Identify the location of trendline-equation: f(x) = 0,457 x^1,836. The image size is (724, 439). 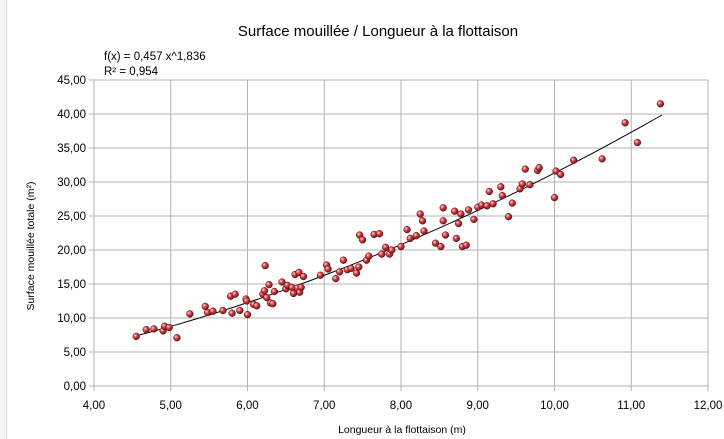
(155, 57).